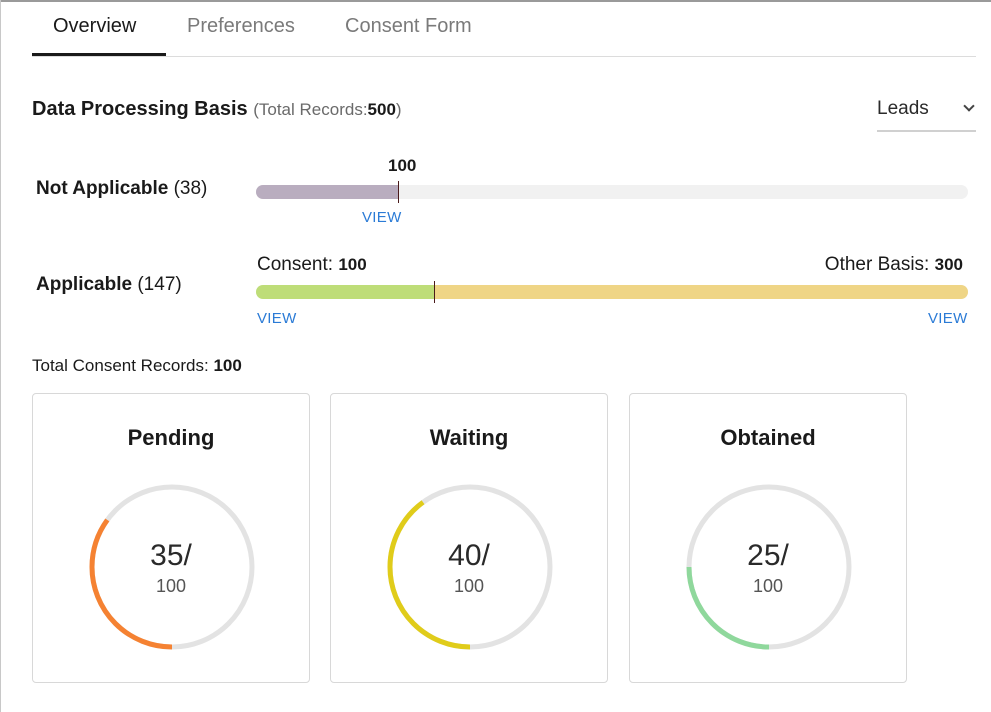  I want to click on waiting-total: 100, so click(469, 586).